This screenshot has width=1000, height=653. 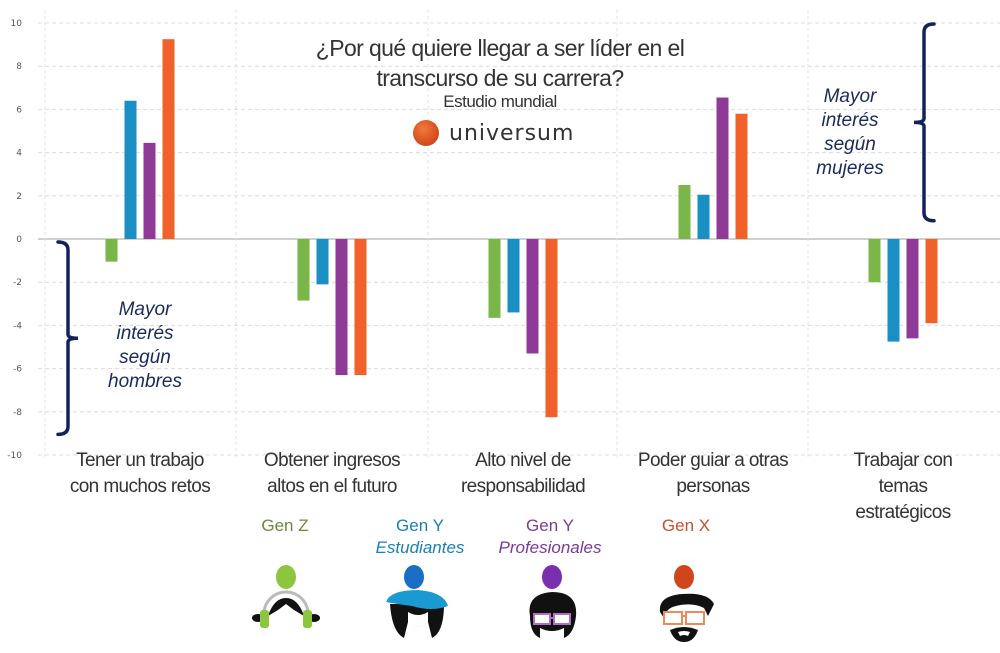 What do you see at coordinates (703, 216) in the screenshot?
I see `bar-gen-y-estudiantes-cat3` at bounding box center [703, 216].